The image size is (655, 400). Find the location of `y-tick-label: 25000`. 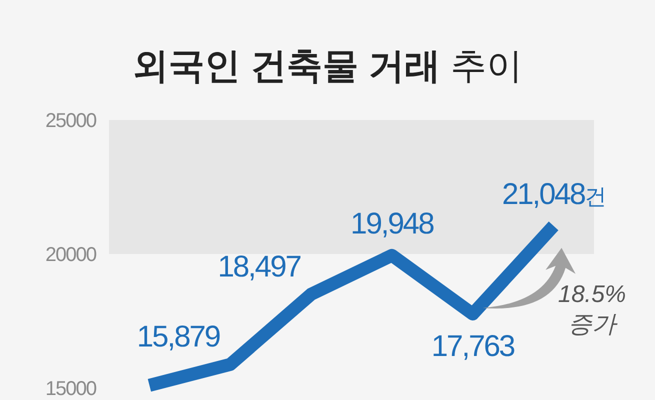

y-tick-label: 25000 is located at coordinates (71, 121).